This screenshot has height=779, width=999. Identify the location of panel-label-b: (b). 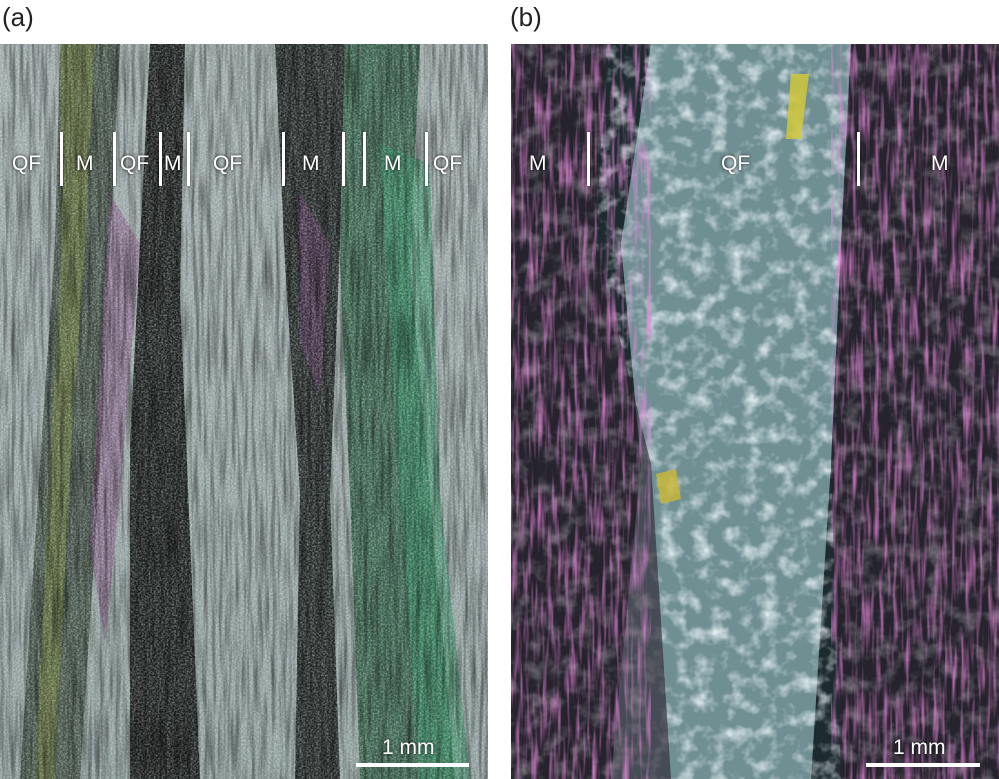
(526, 17).